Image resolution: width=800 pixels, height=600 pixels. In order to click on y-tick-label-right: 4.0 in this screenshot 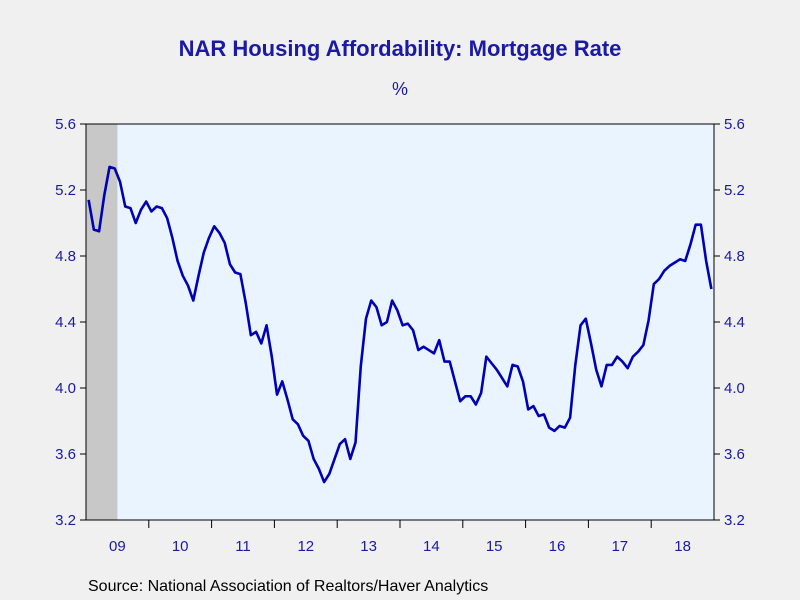, I will do `click(734, 388)`.